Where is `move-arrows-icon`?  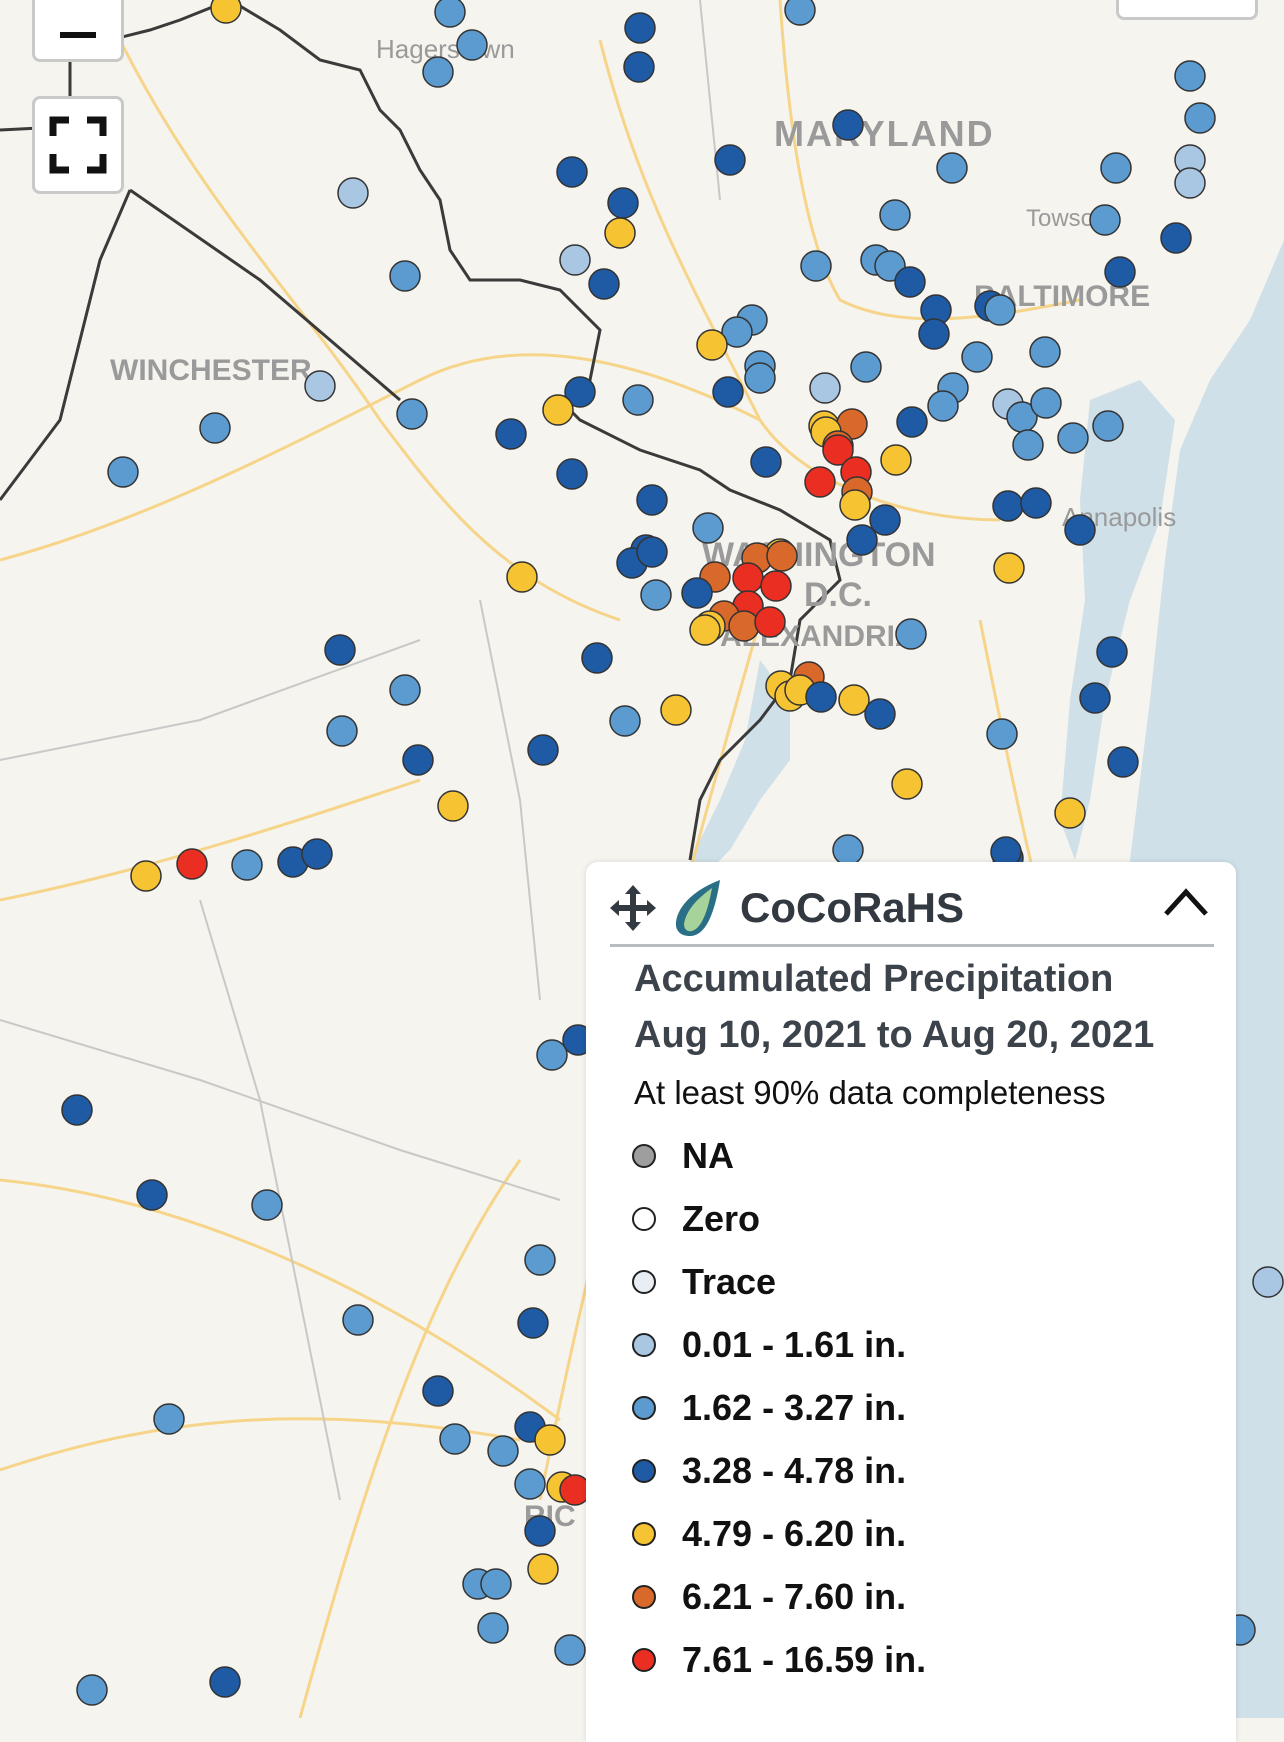
move-arrows-icon is located at coordinates (633, 908).